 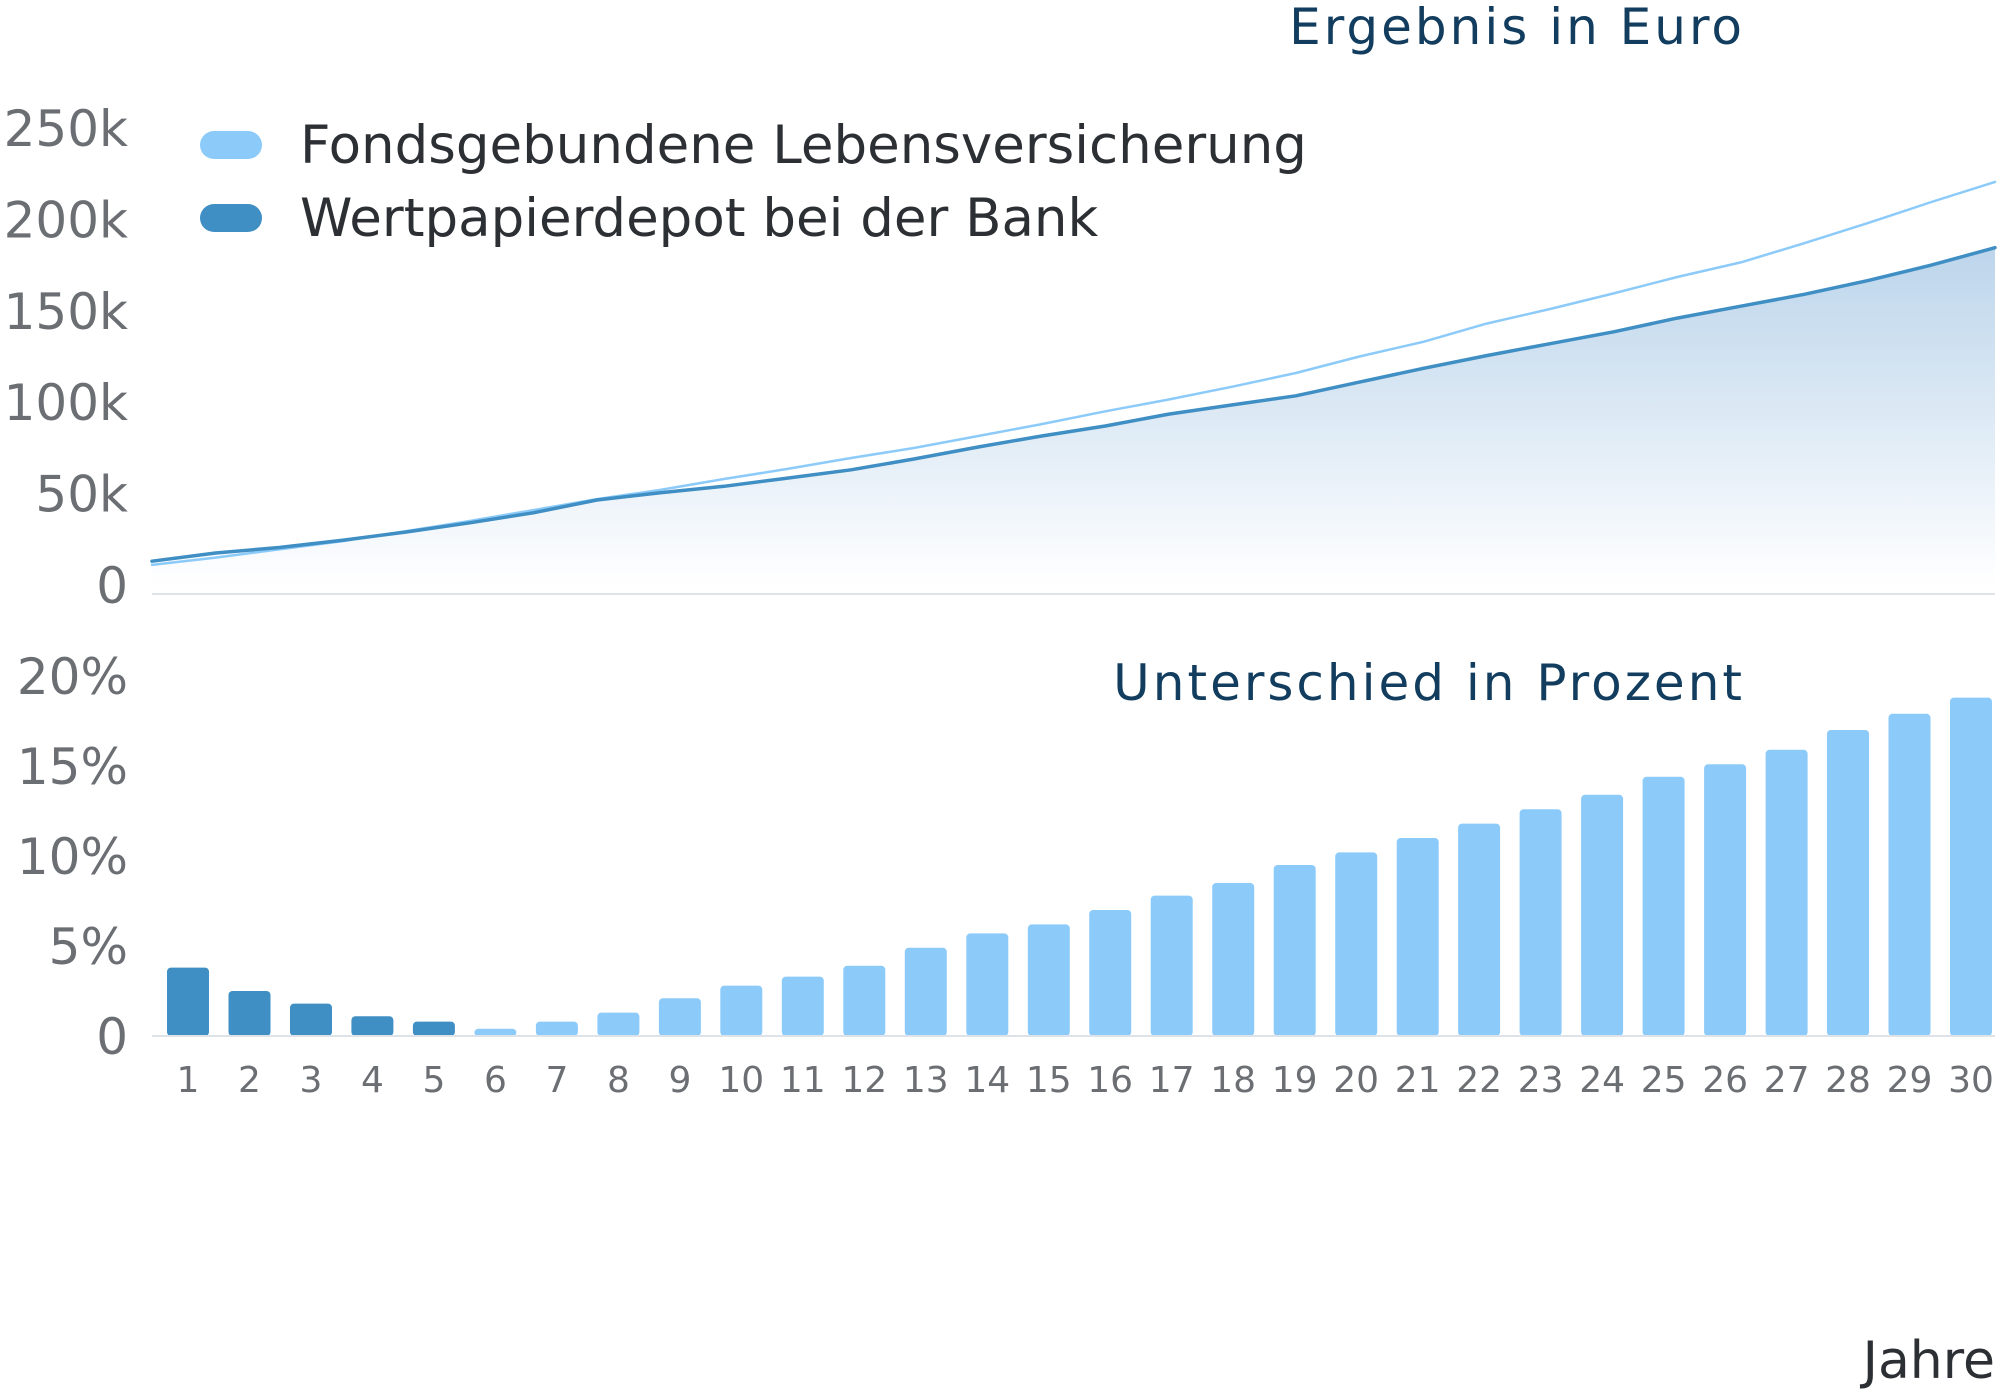 What do you see at coordinates (88, 947) in the screenshot?
I see `y-tick-label: 5%` at bounding box center [88, 947].